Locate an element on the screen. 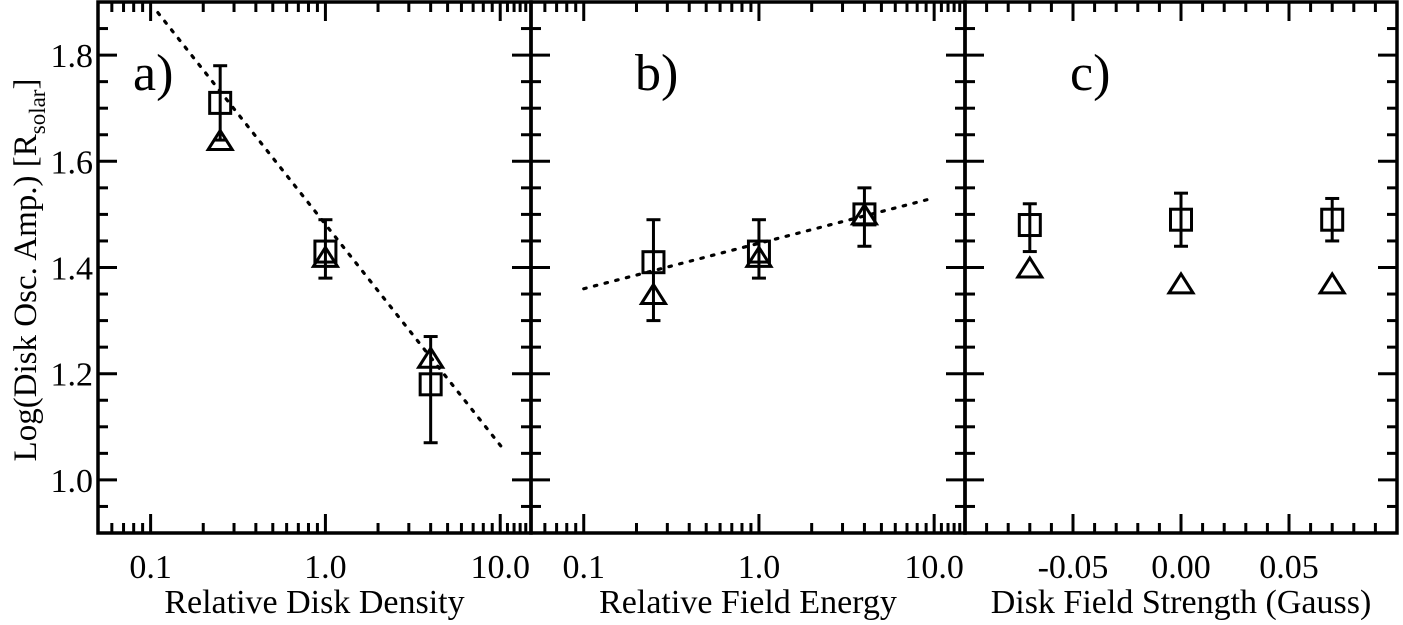  x-tick-label: 0.05 is located at coordinates (1289, 567).